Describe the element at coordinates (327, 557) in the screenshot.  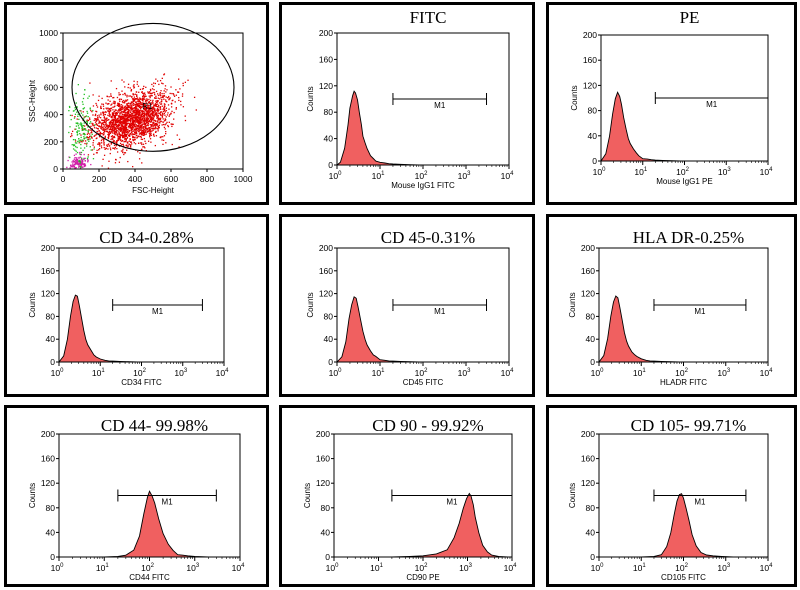
I see `y-tick-label: 0` at that location.